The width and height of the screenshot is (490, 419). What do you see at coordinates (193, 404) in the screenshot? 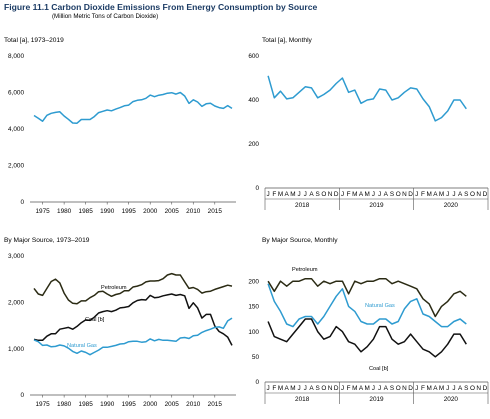
I see `source-annual-x-tick-label: 2010` at bounding box center [193, 404].